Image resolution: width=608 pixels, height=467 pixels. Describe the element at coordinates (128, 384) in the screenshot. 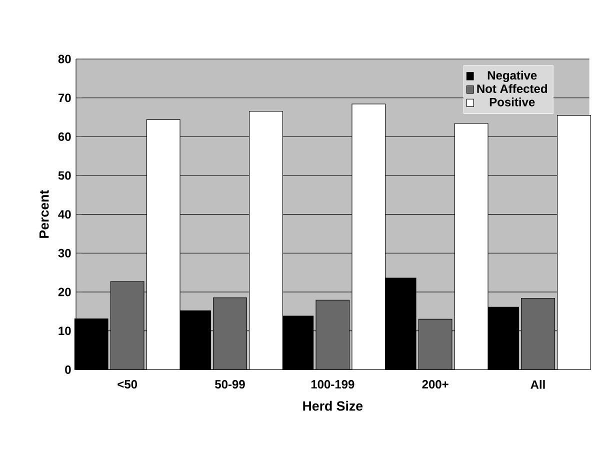

I see `x-tick-label: <50` at that location.